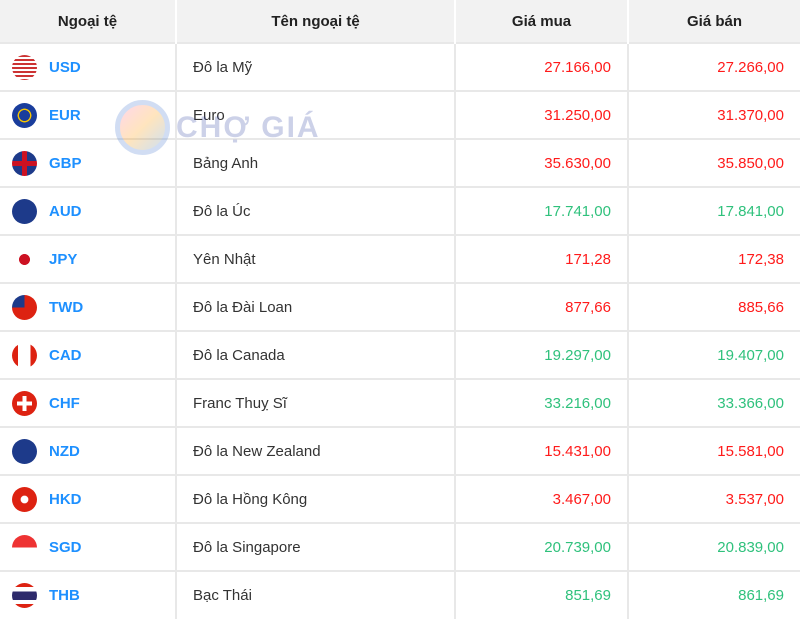 Image resolution: width=800 pixels, height=619 pixels. What do you see at coordinates (542, 450) in the screenshot?
I see `buy-price: 15.431,00` at bounding box center [542, 450].